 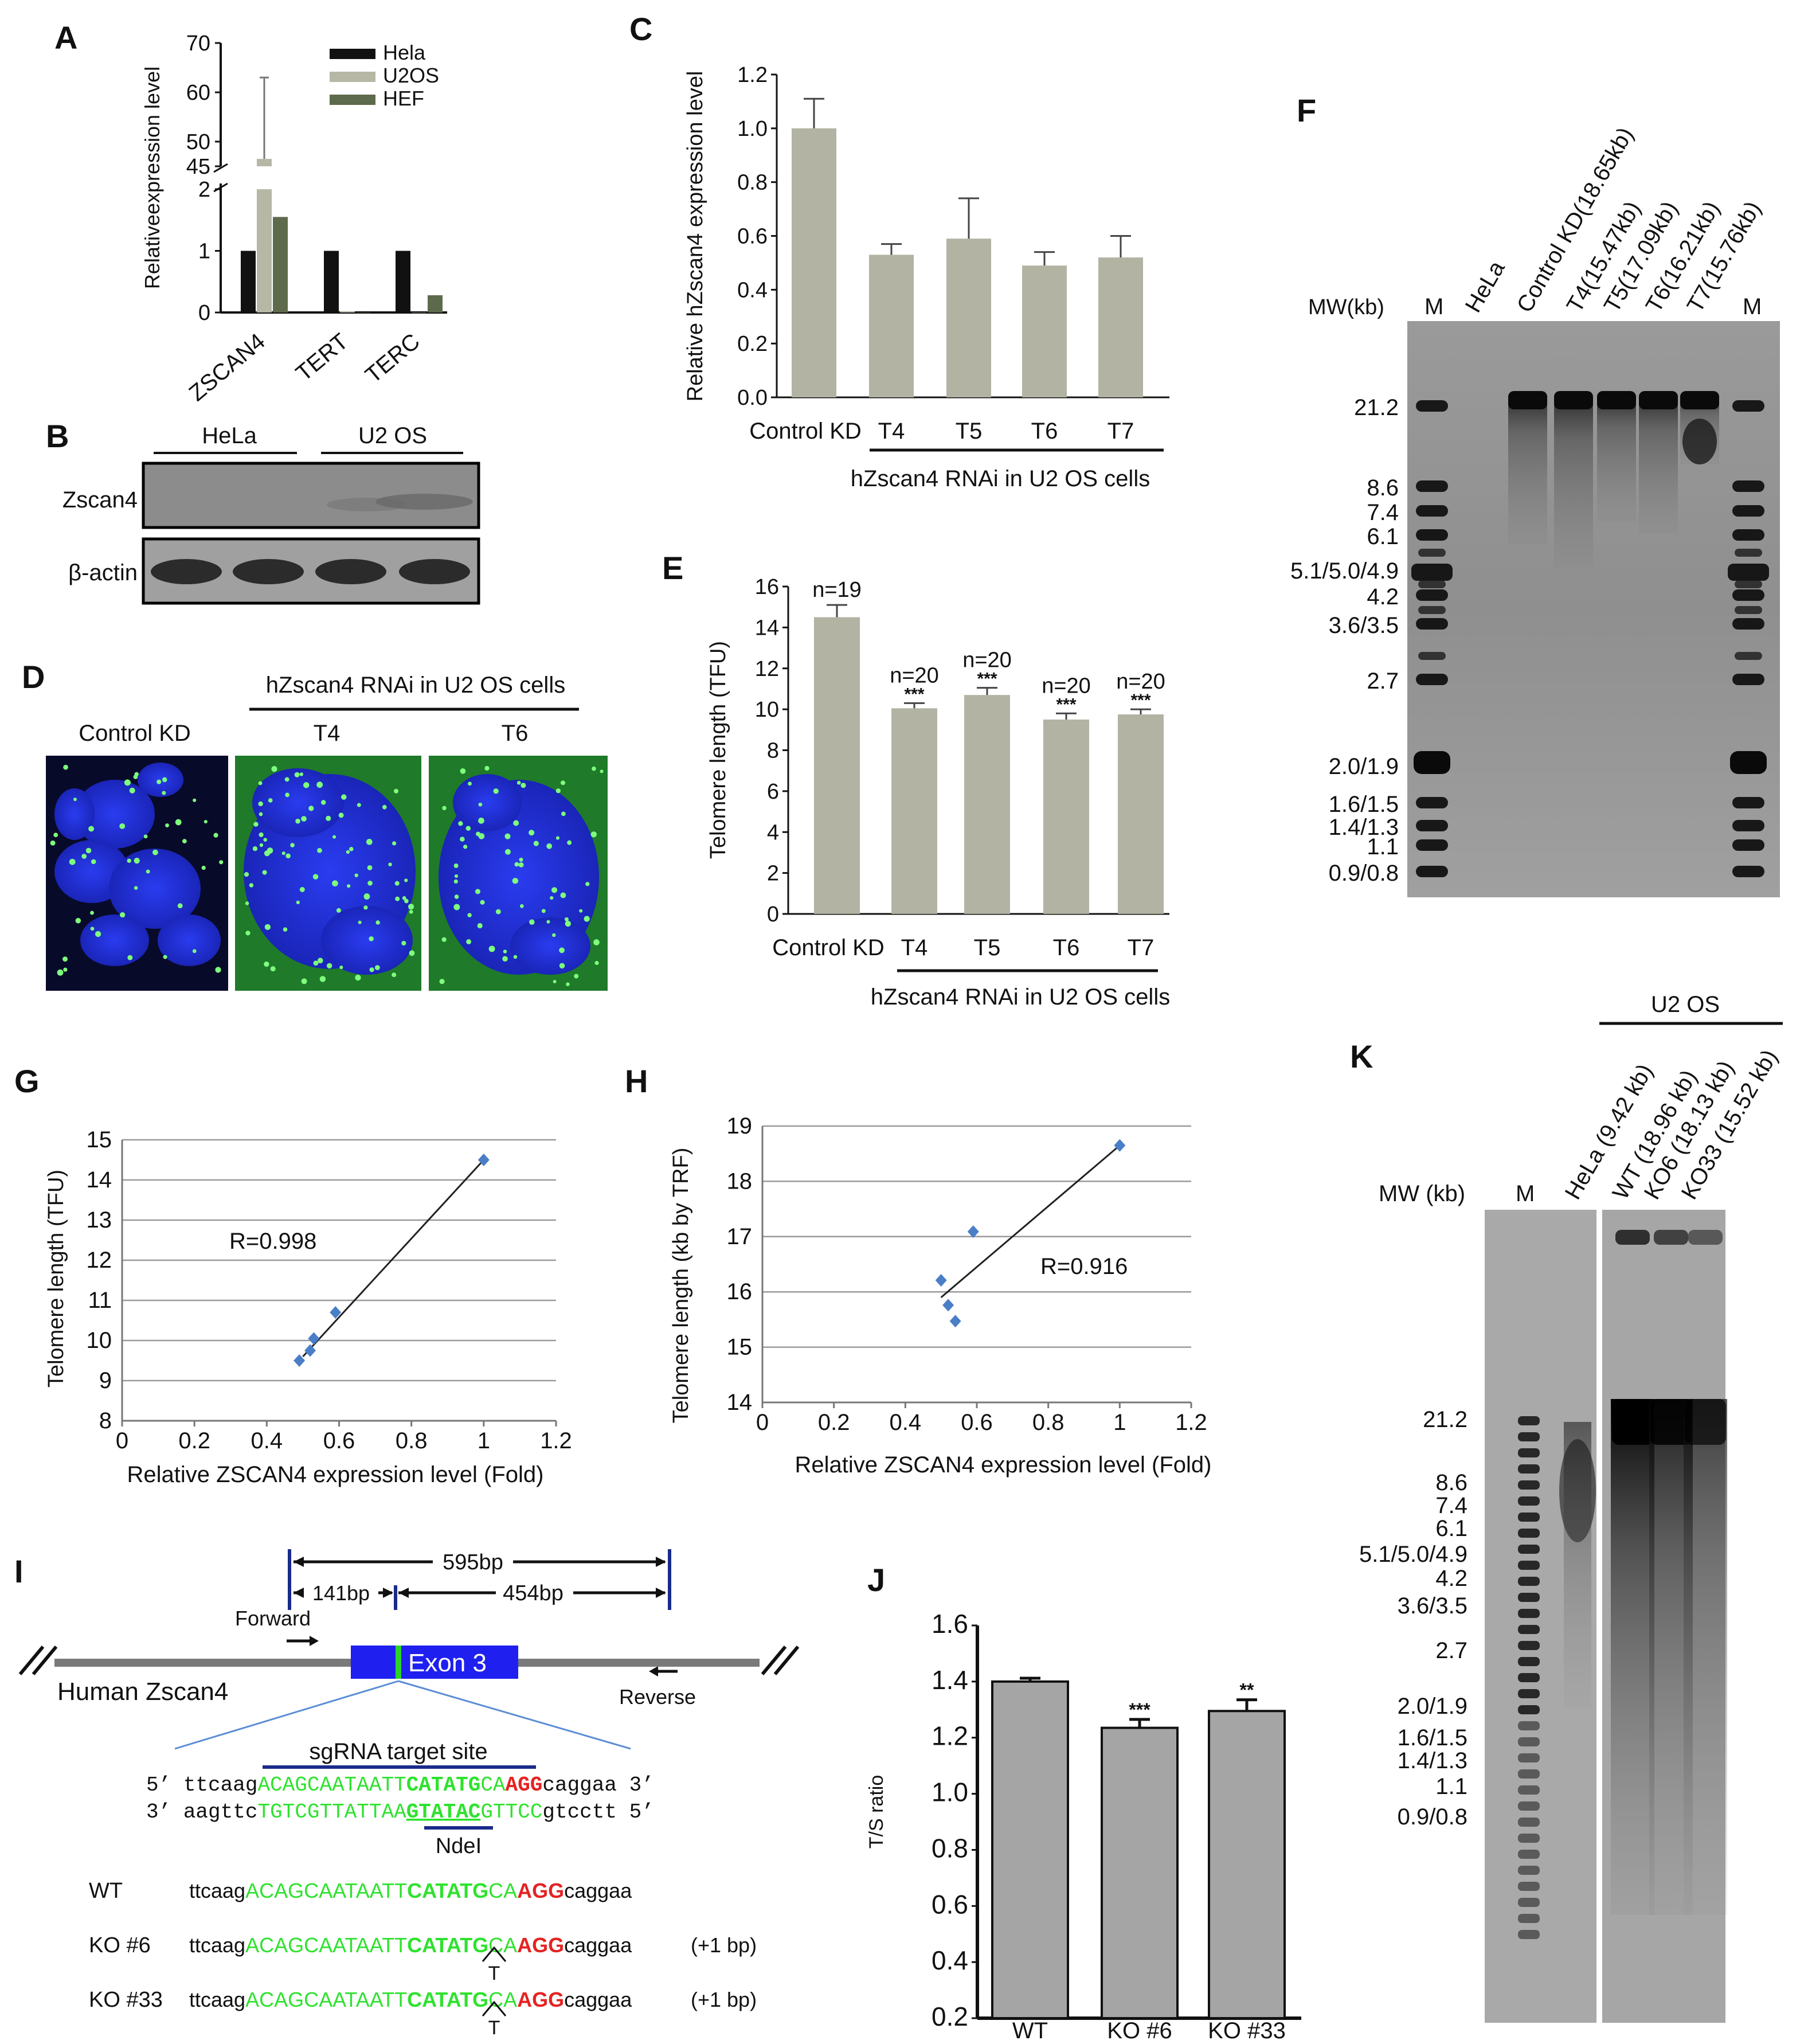 What do you see at coordinates (892, 431) in the screenshot?
I see `panel-c-xlabel: T4` at bounding box center [892, 431].